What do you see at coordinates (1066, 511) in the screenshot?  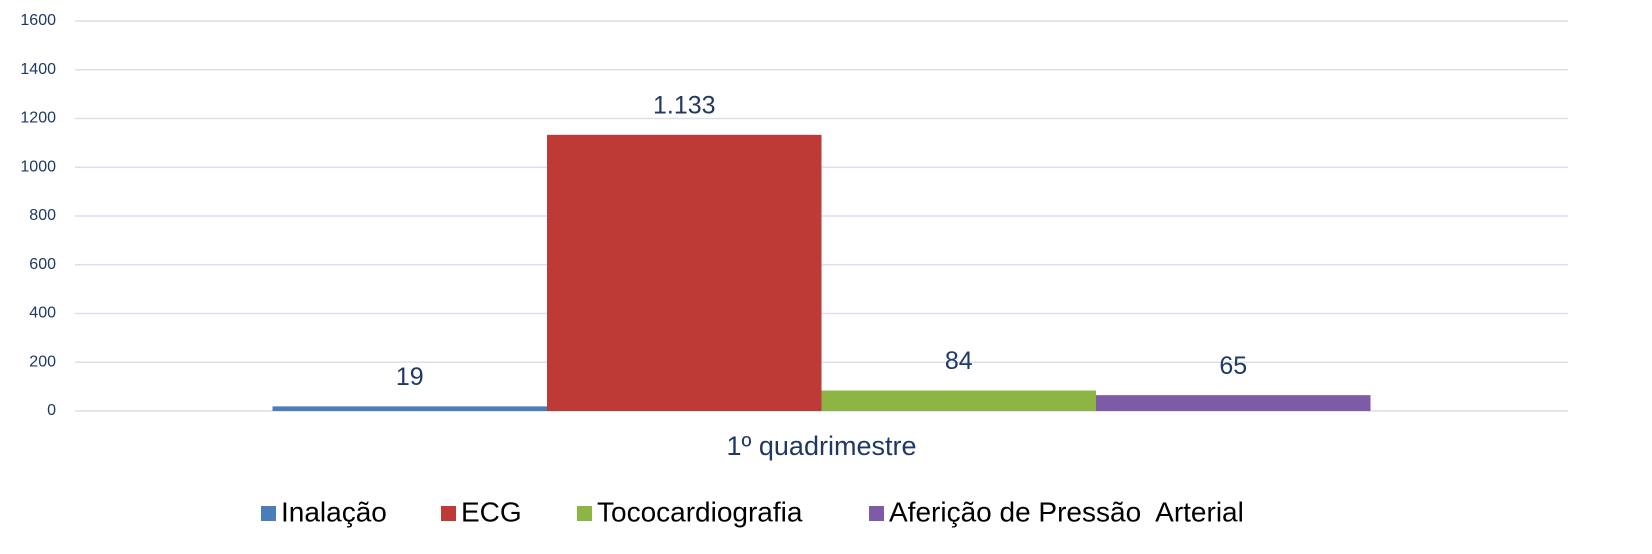 I see `legend-label: Aferição de Pressão Arterial` at bounding box center [1066, 511].